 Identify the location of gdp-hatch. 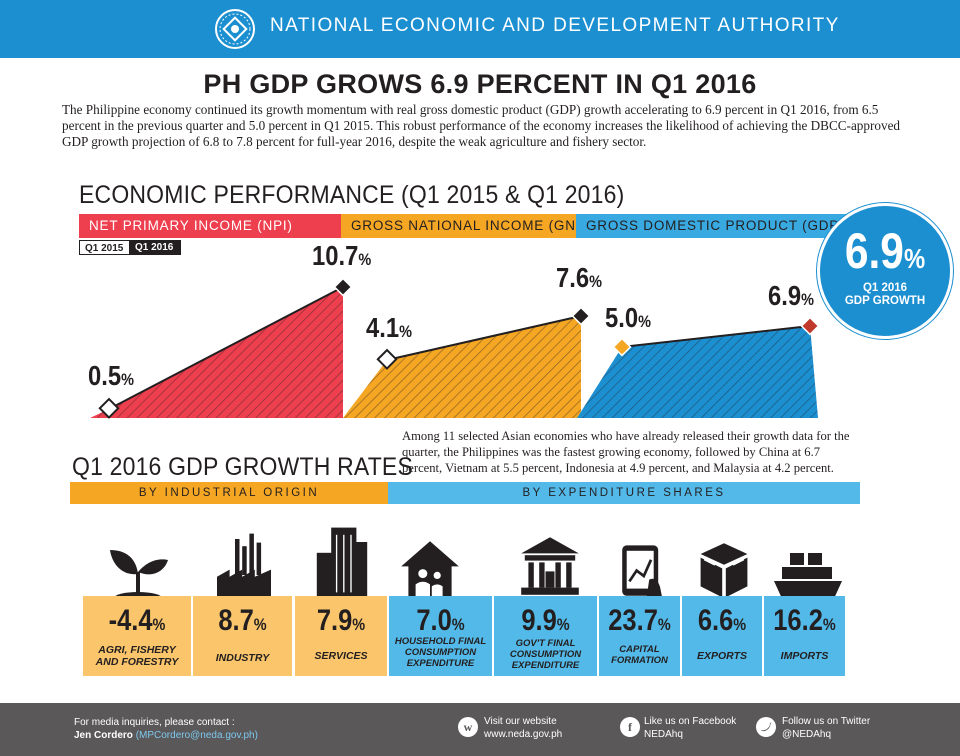
(697, 372).